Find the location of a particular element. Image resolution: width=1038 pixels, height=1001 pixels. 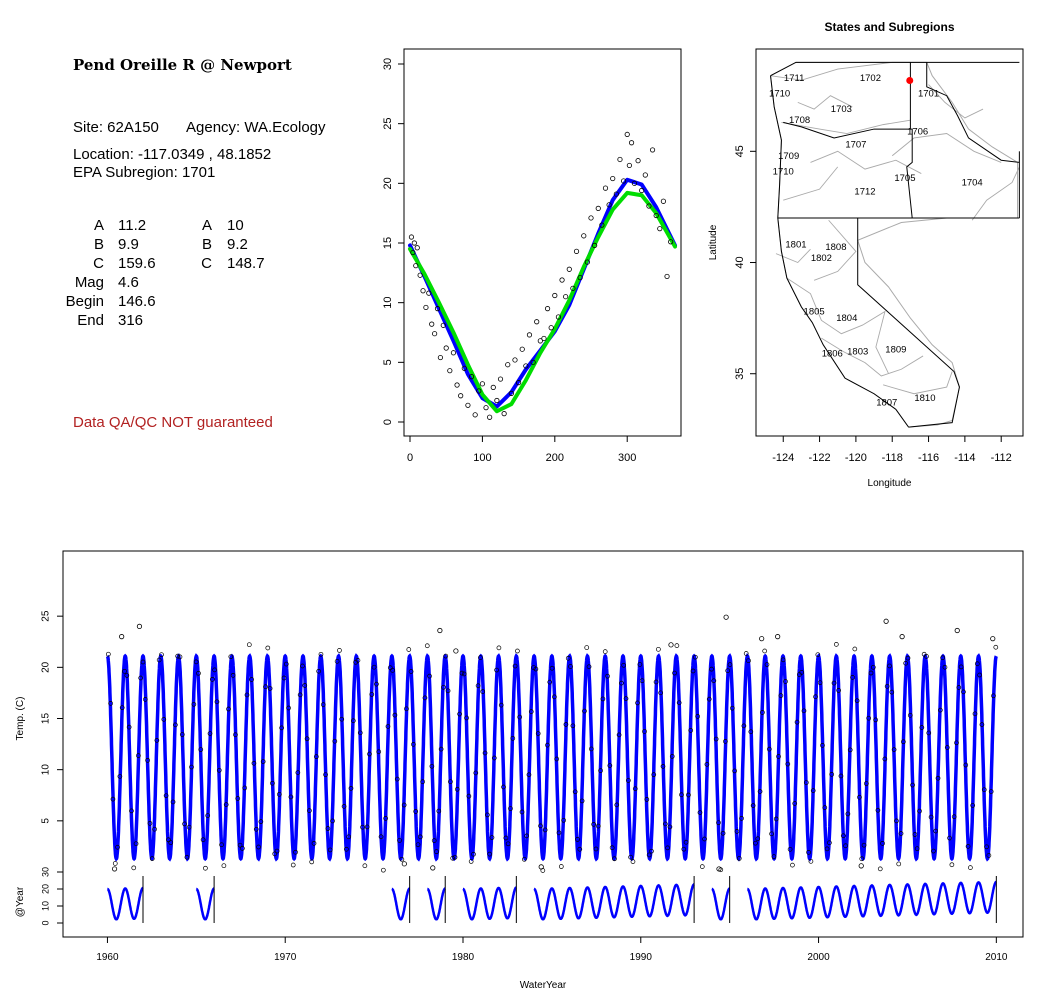

subregion-label: 1711 is located at coordinates (794, 78).